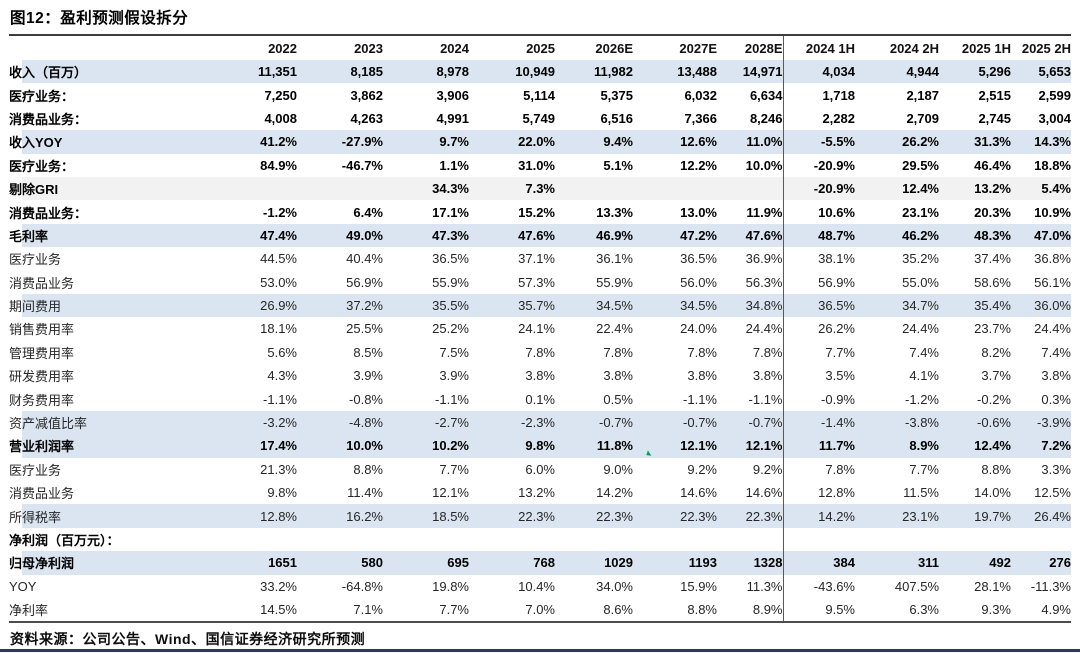 The height and width of the screenshot is (653, 1080). I want to click on cell: 14.0%, so click(992, 493).